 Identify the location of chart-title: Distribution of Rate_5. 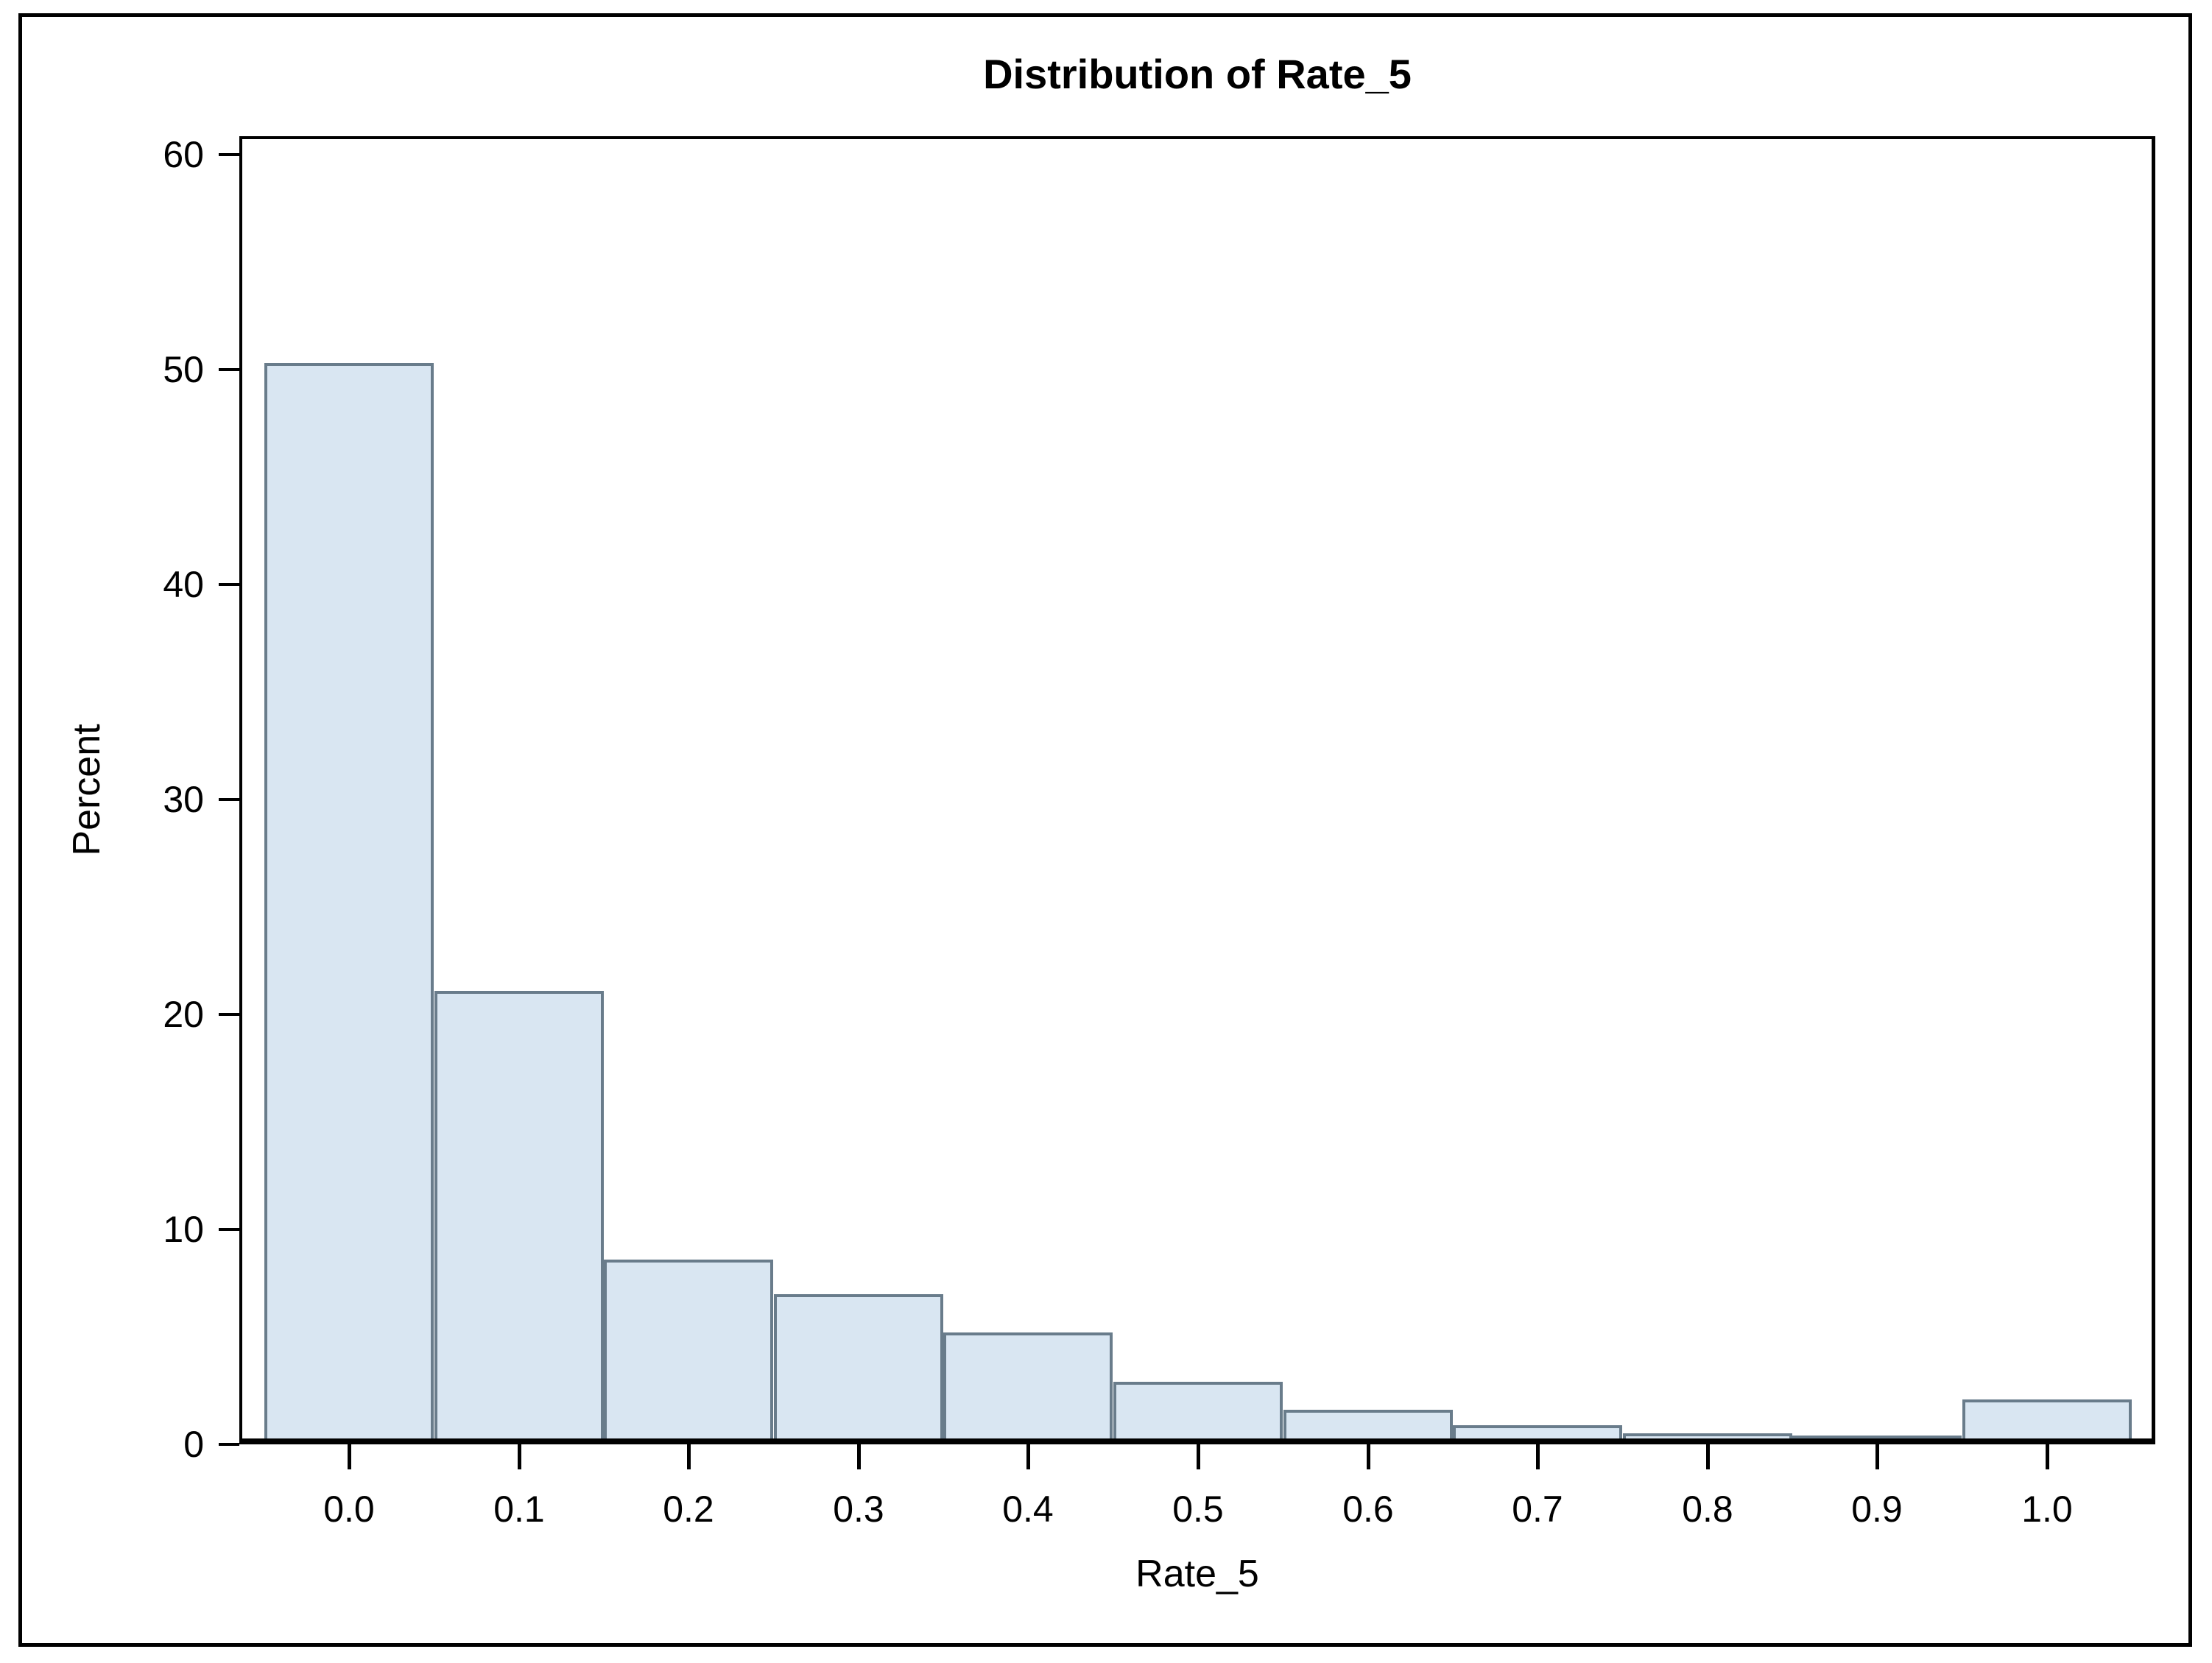
(1197, 74).